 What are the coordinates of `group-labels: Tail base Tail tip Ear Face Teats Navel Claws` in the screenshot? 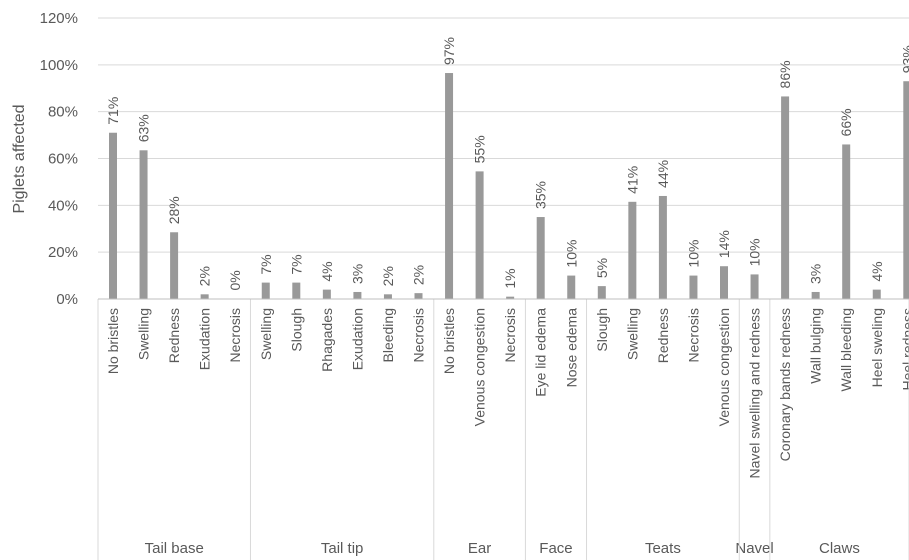 It's located at (502, 548).